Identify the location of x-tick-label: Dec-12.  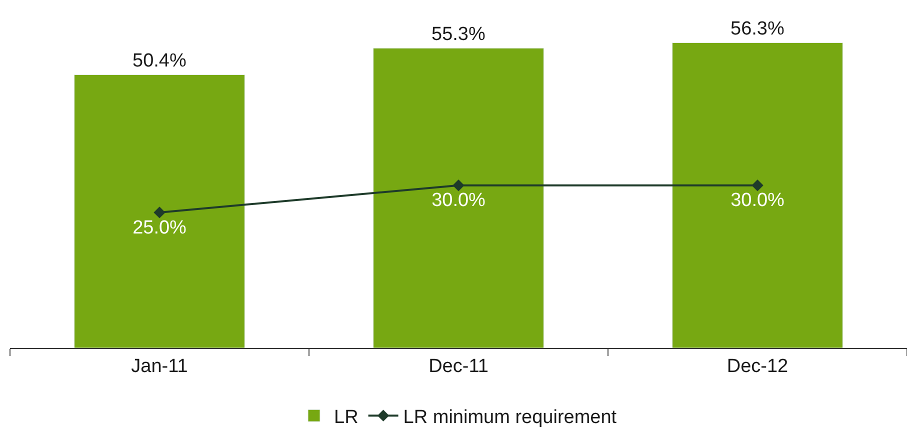
(757, 366).